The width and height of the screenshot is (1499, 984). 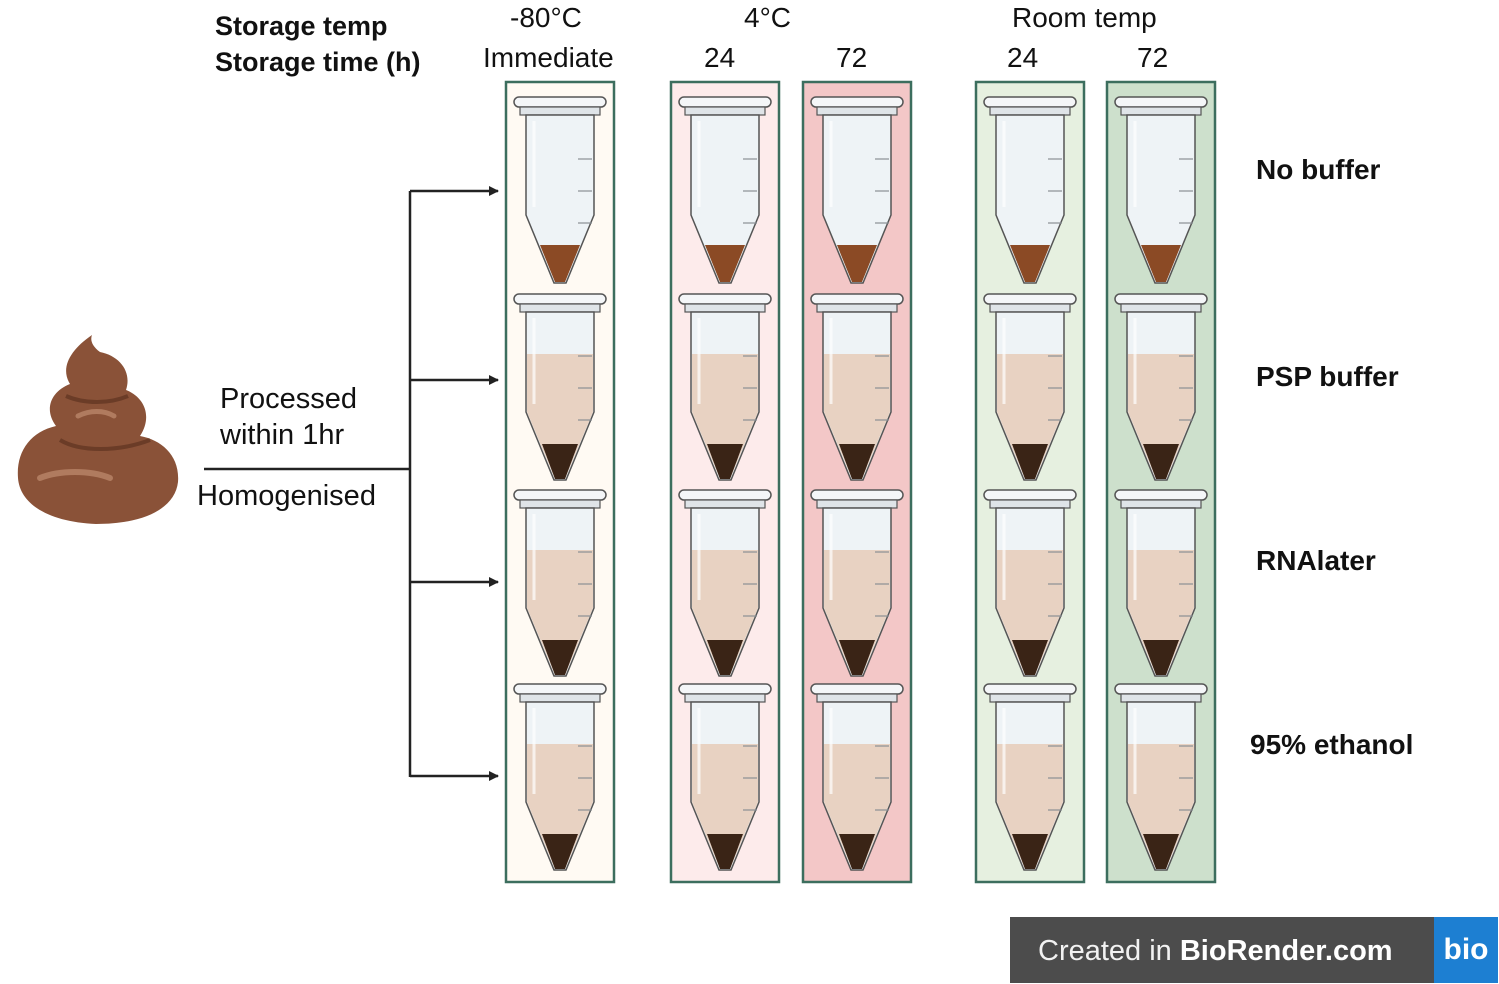 I want to click on time-label-col3: 72, so click(x=852, y=57).